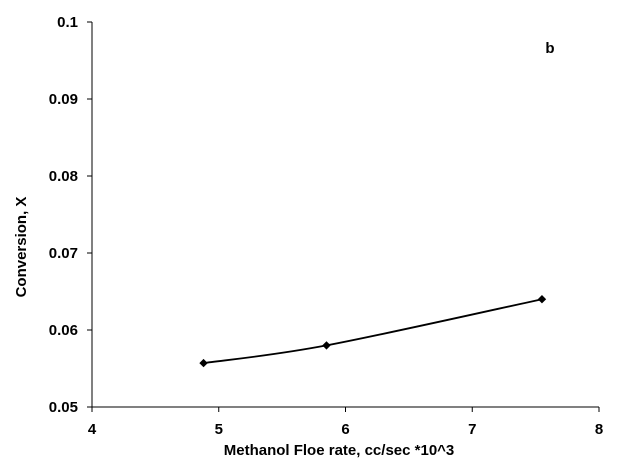 This screenshot has height=461, width=620. Describe the element at coordinates (339, 450) in the screenshot. I see `x-axis-title: Methanol Floe rate, cc/sec *10^3` at that location.